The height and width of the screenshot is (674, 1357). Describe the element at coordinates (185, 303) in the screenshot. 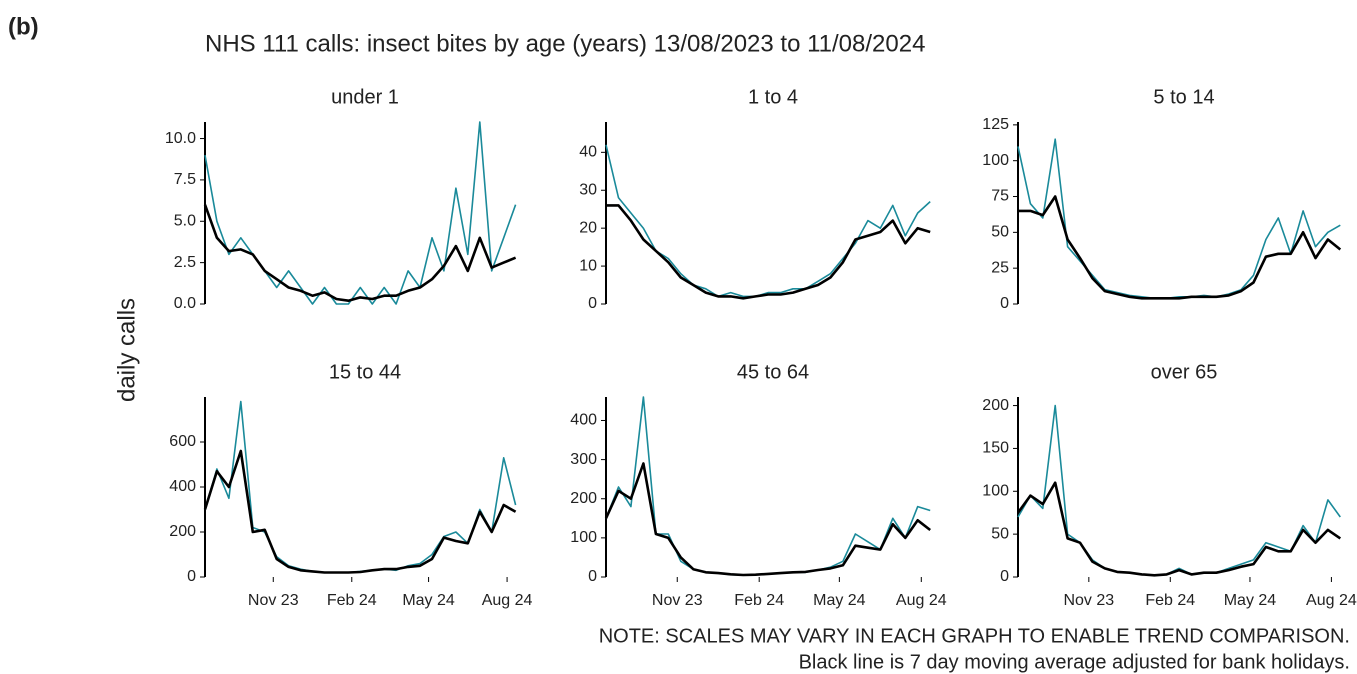

I see `y-tick-label: 0.0` at that location.